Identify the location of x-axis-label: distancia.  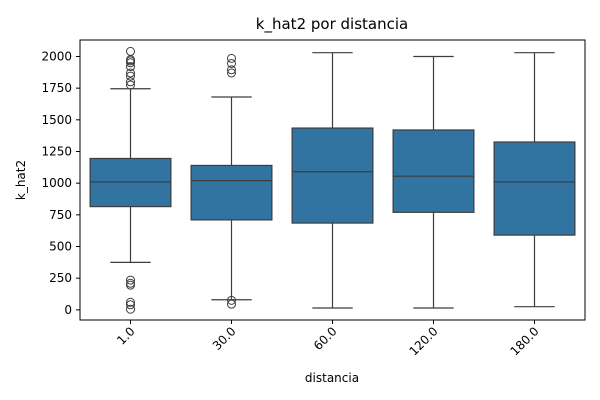
(332, 378).